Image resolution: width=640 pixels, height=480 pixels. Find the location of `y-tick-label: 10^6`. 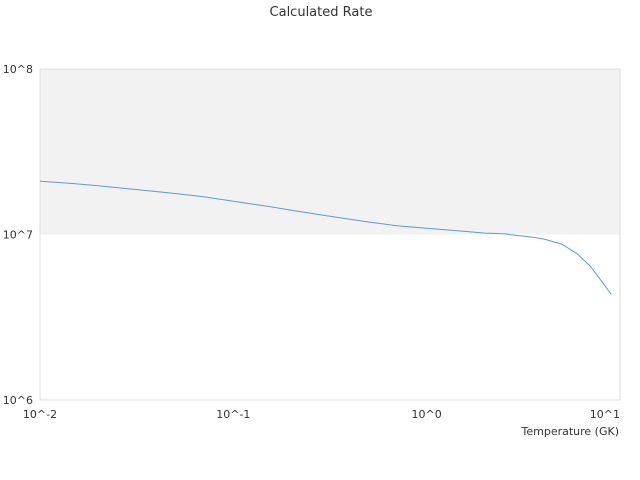

y-tick-label: 10^6 is located at coordinates (18, 400).